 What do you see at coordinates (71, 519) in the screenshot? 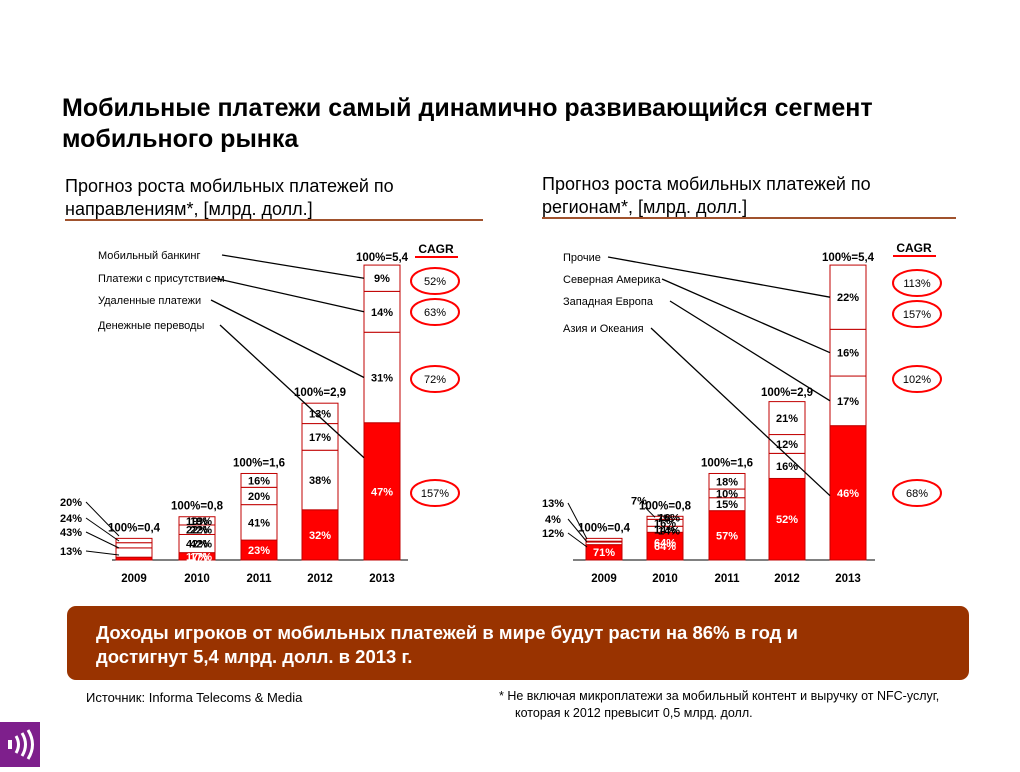
I see `side-data-label: 24%` at bounding box center [71, 519].